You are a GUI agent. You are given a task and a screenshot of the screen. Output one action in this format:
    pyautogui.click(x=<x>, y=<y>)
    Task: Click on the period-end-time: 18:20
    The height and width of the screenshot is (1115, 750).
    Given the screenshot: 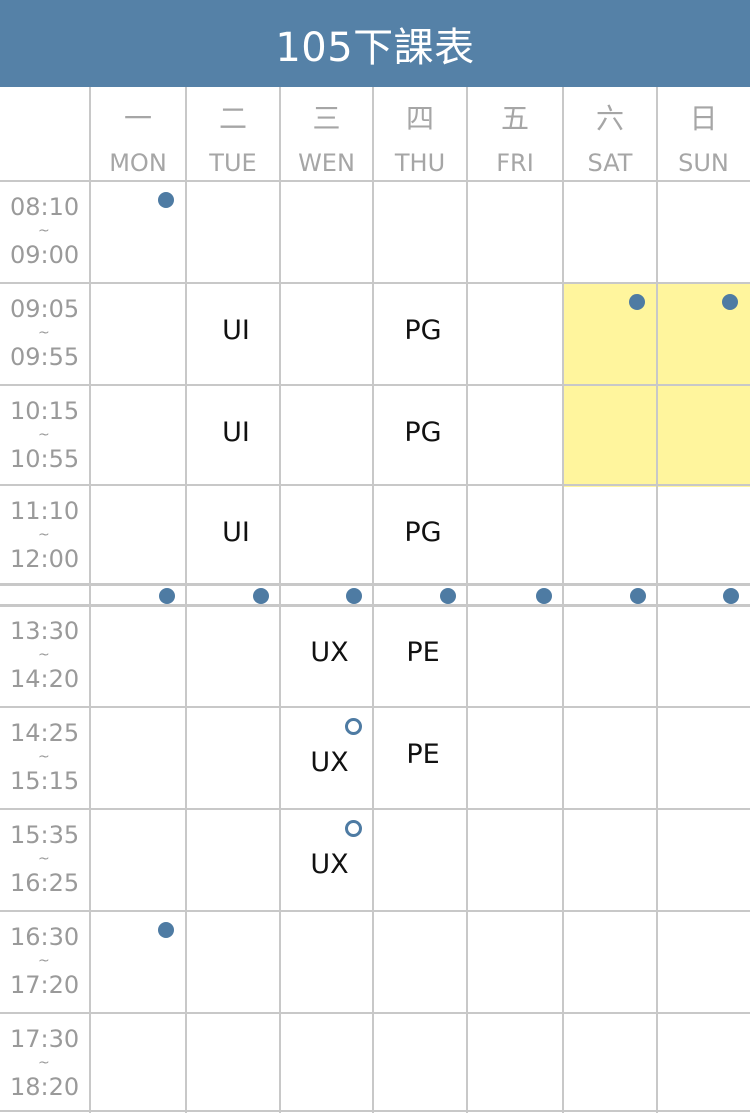 What is the action you would take?
    pyautogui.click(x=45, y=1087)
    